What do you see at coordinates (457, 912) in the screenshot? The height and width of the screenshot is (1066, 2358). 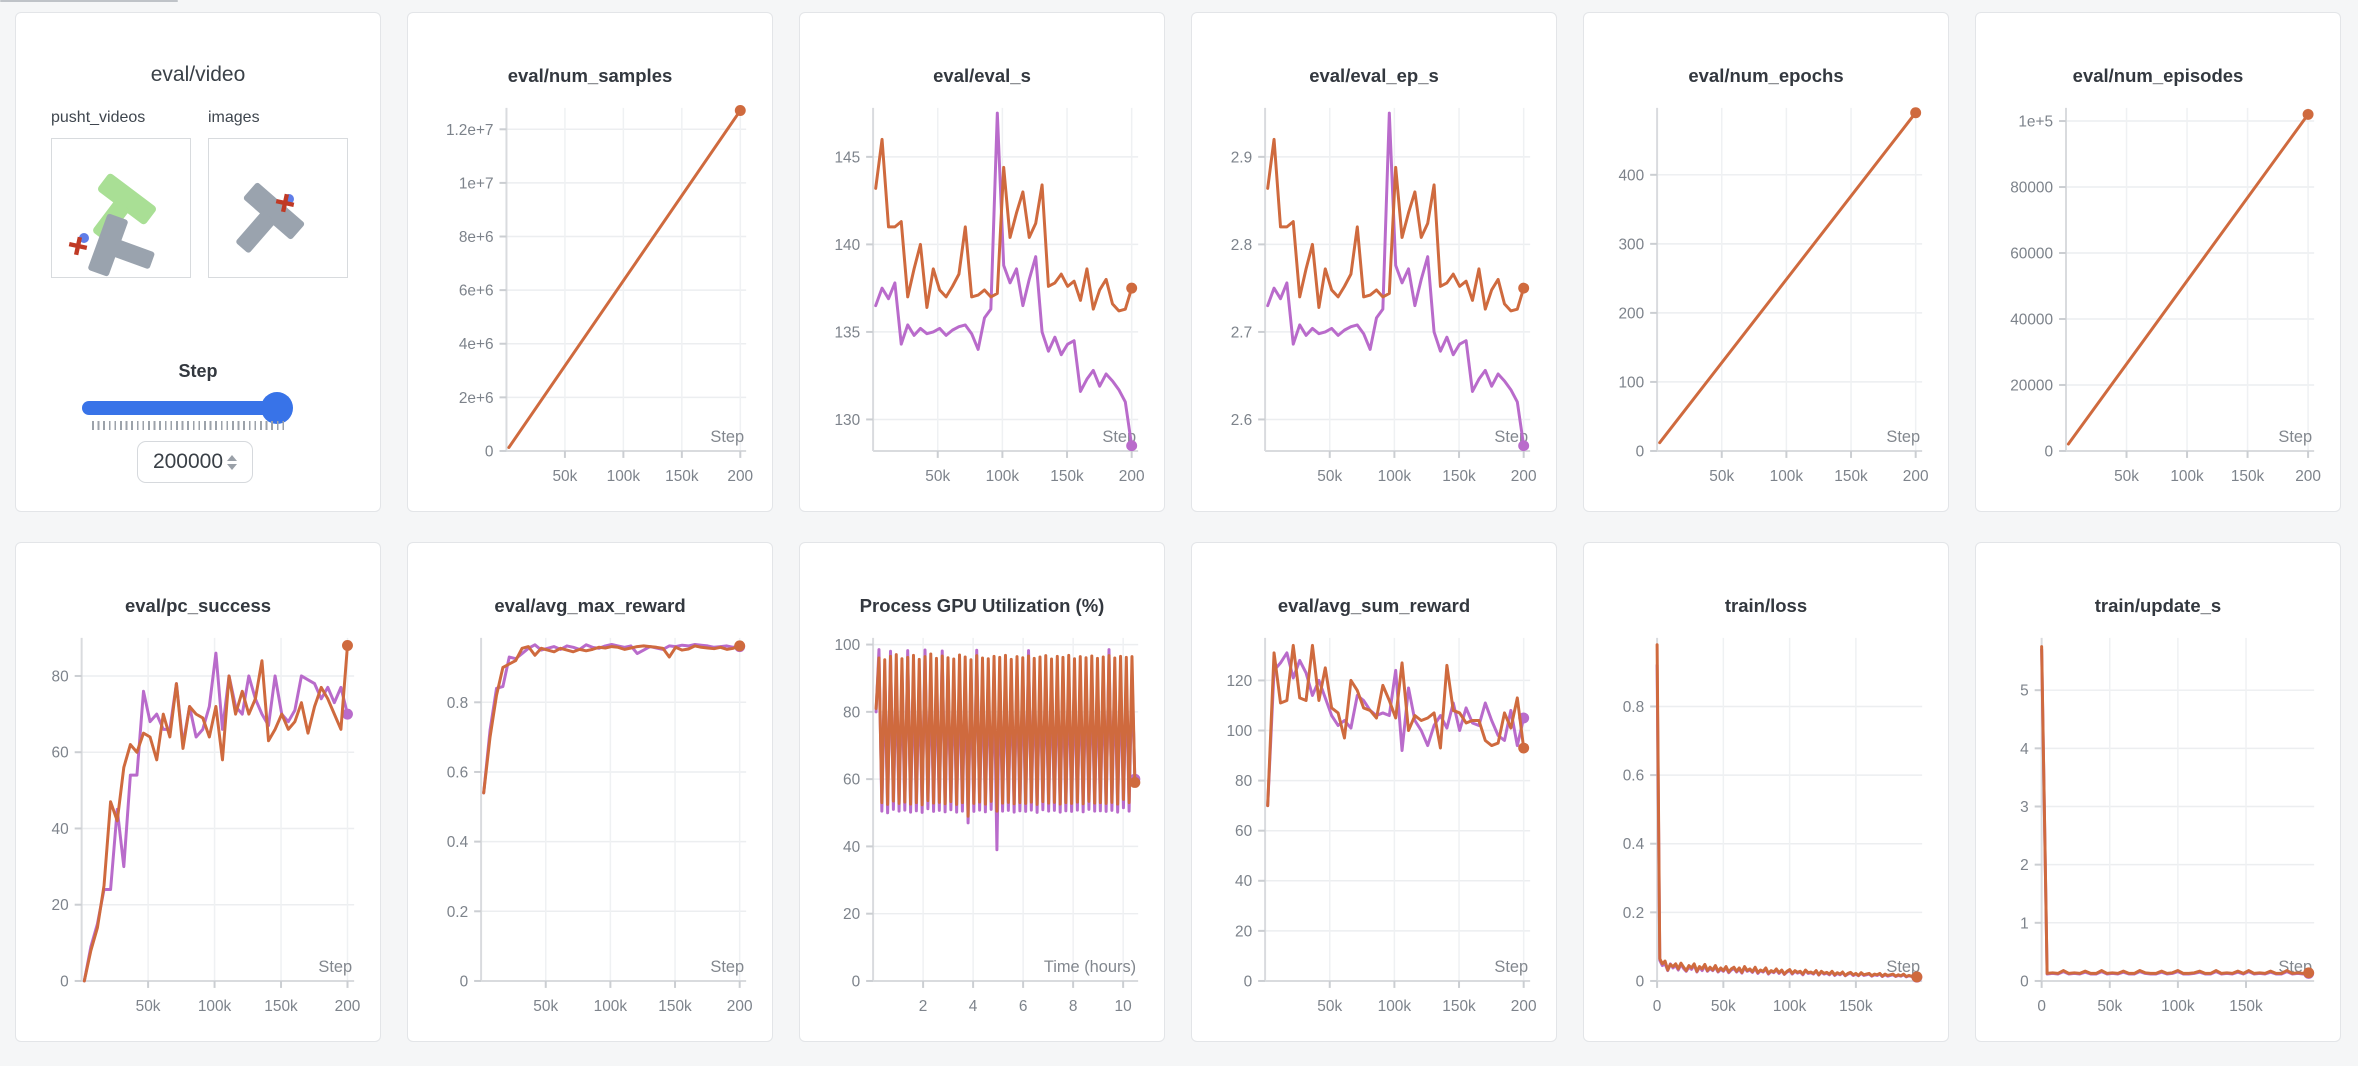 I see `svg-text: 0.2` at bounding box center [457, 912].